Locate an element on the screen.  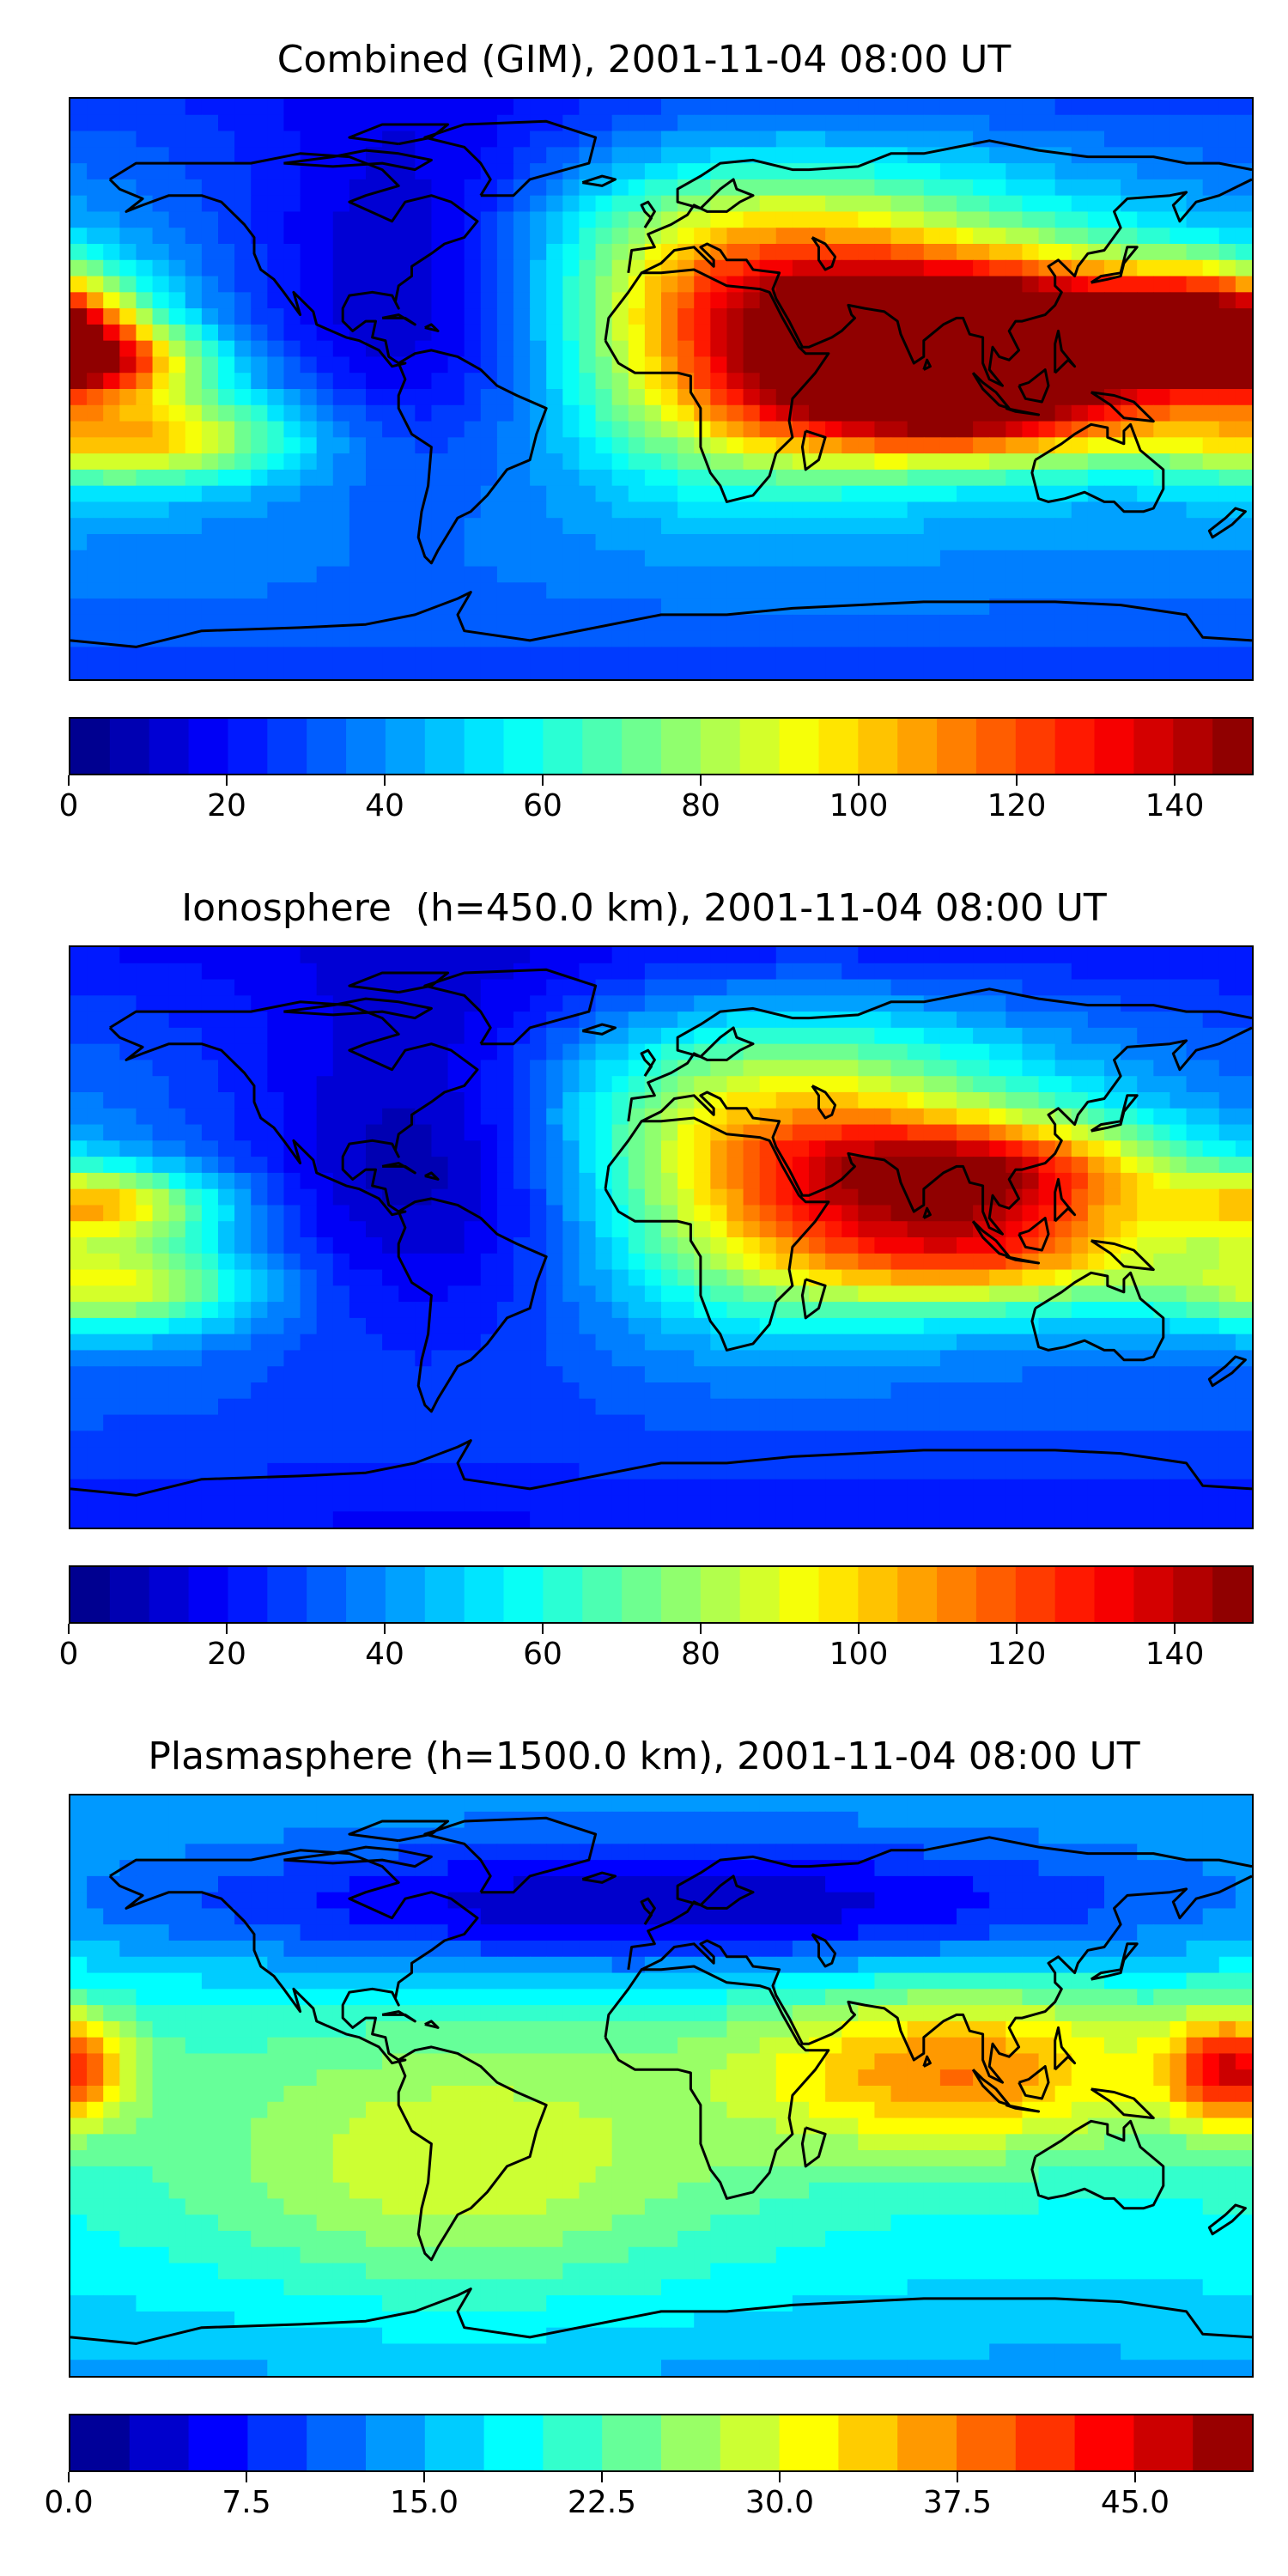
colorbar is located at coordinates (662, 1594).